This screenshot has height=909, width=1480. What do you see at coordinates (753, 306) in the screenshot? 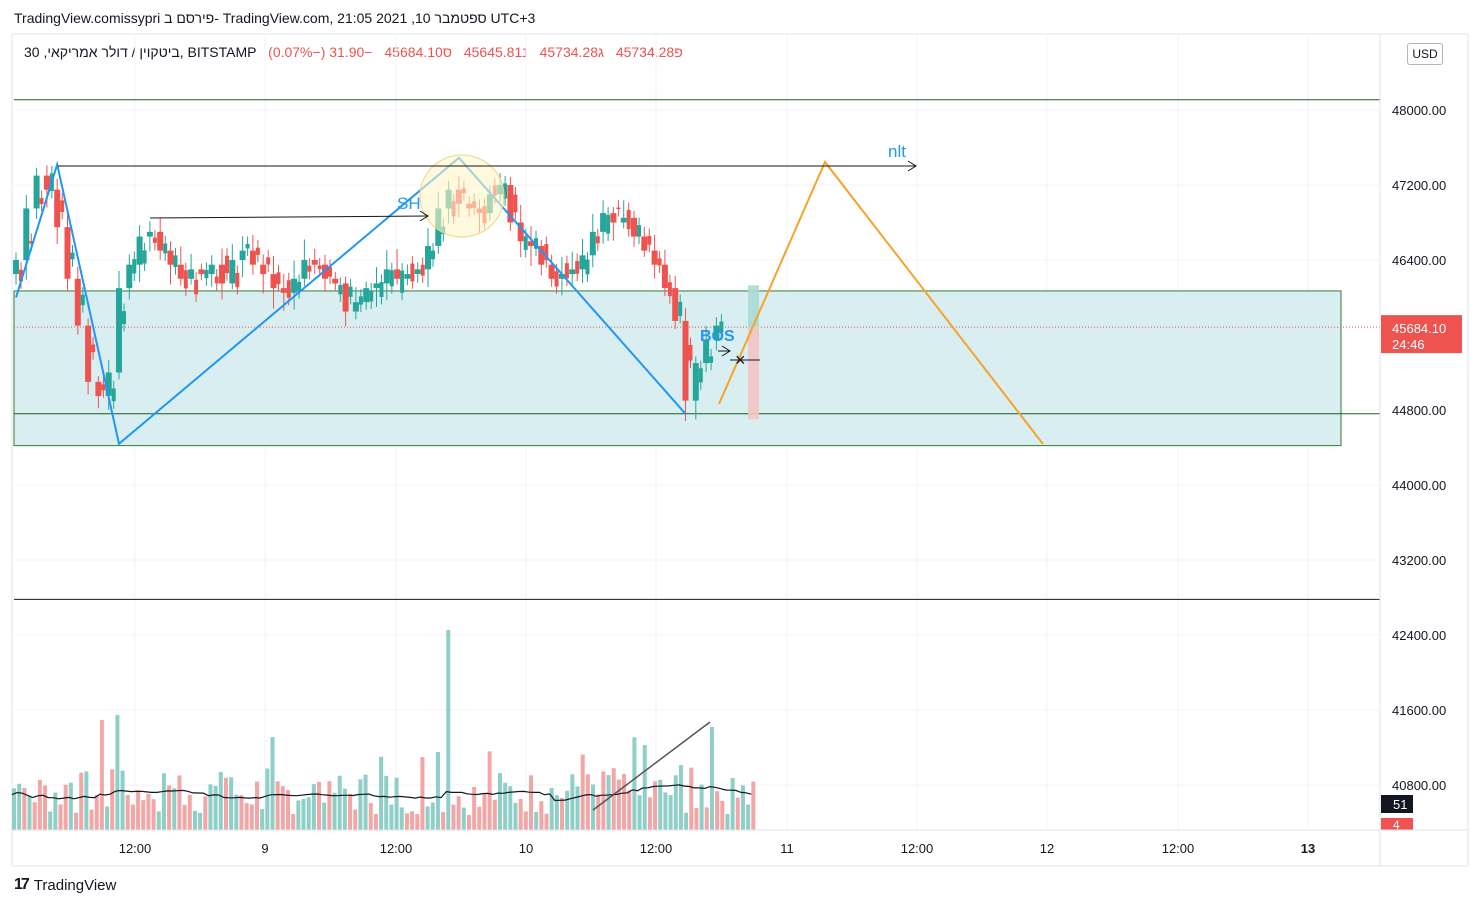
I see `position-tool-profit` at bounding box center [753, 306].